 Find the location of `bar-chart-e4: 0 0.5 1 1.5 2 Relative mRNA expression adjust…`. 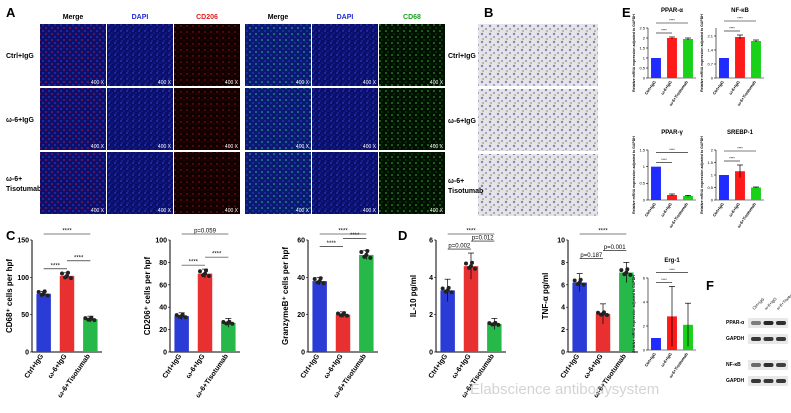

bar-chart-e4: 0 0.5 1 1.5 2 Relative mRNA expression adjust… is located at coordinates (732, 179).